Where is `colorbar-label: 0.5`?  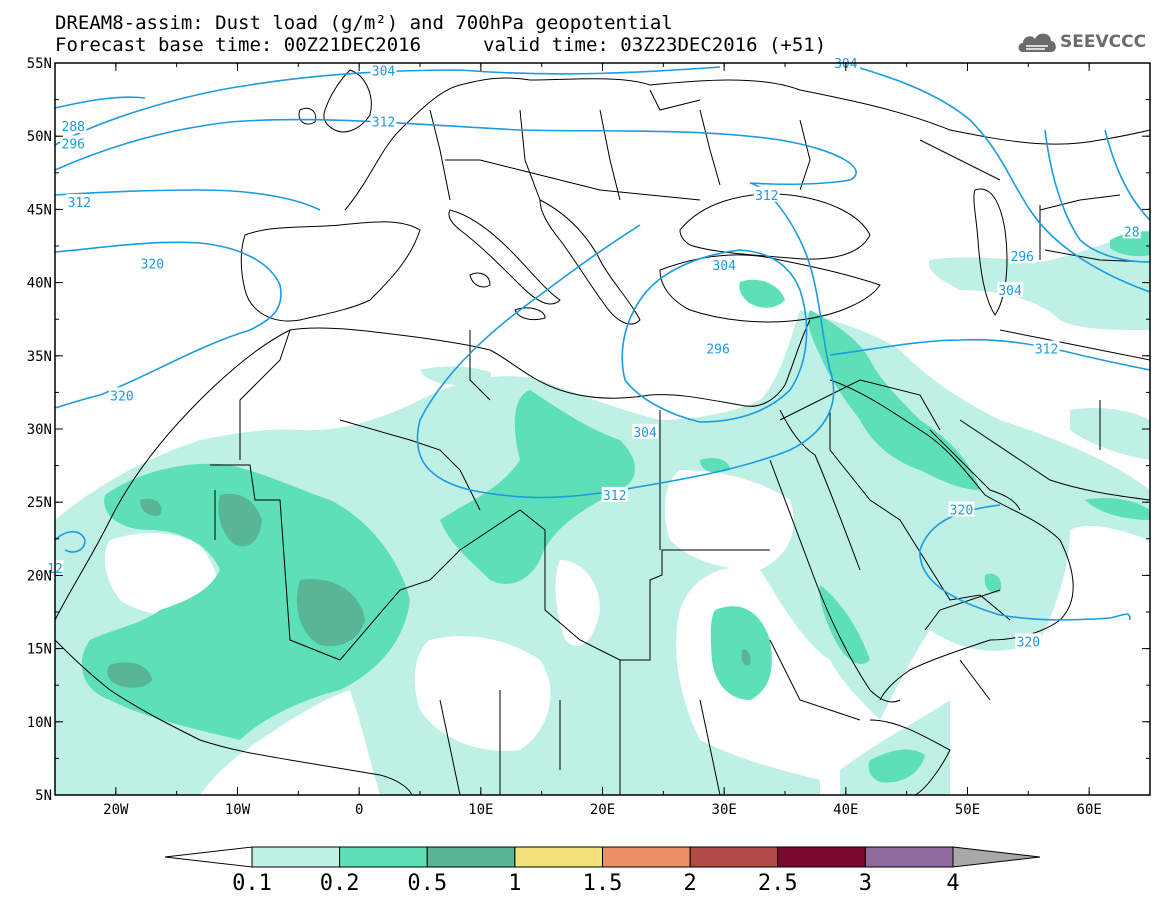 colorbar-label: 0.5 is located at coordinates (427, 883).